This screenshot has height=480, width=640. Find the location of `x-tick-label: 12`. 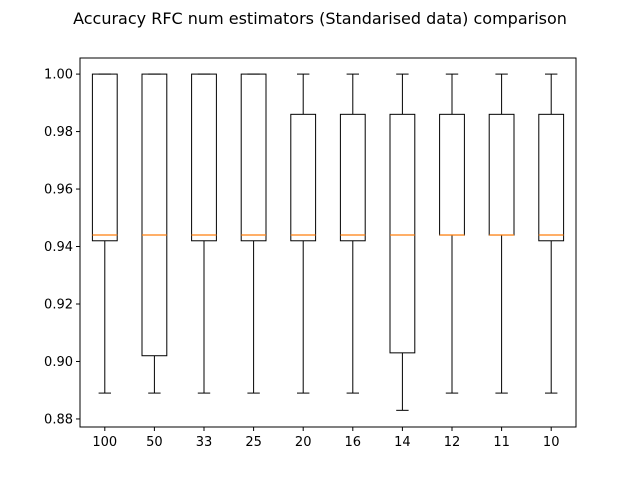

x-tick-label: 12 is located at coordinates (452, 442).